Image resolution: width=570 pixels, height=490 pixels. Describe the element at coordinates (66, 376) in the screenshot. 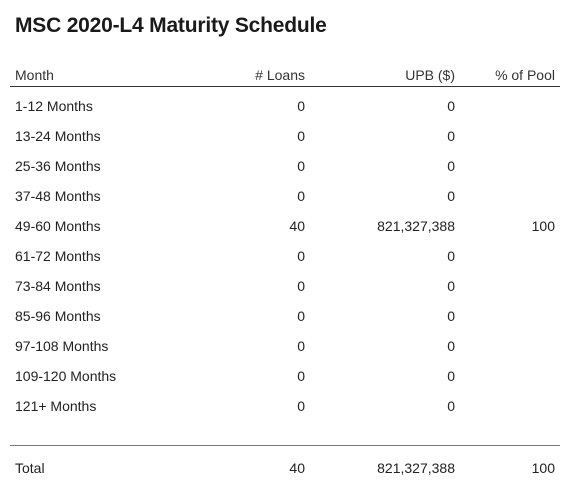

I see `month-cell: 109-120 Months` at that location.